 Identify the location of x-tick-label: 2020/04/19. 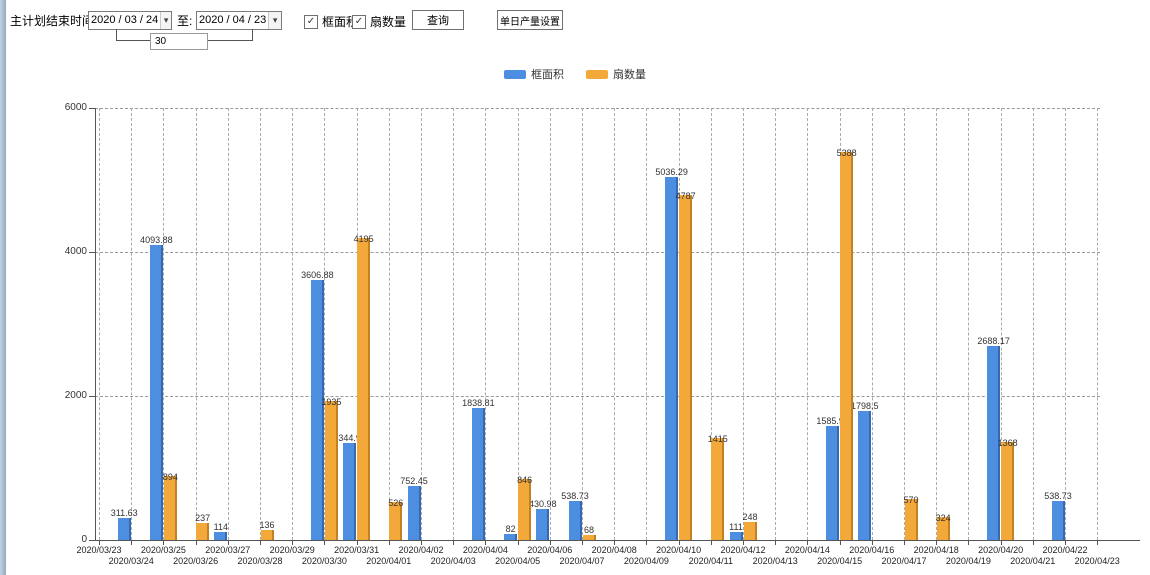
(968, 561).